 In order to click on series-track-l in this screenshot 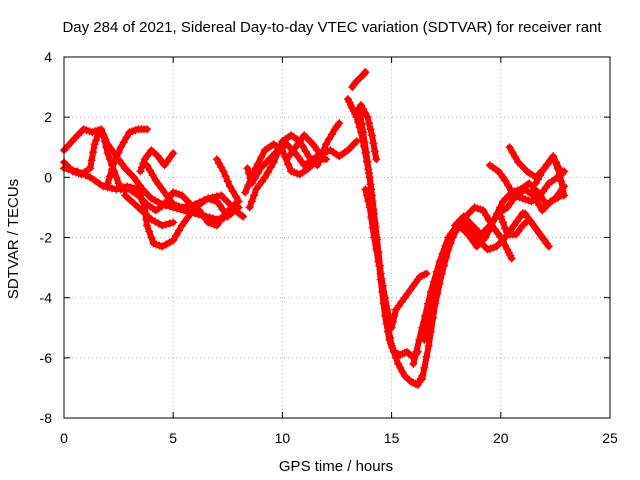, I will do `click(303, 147)`.